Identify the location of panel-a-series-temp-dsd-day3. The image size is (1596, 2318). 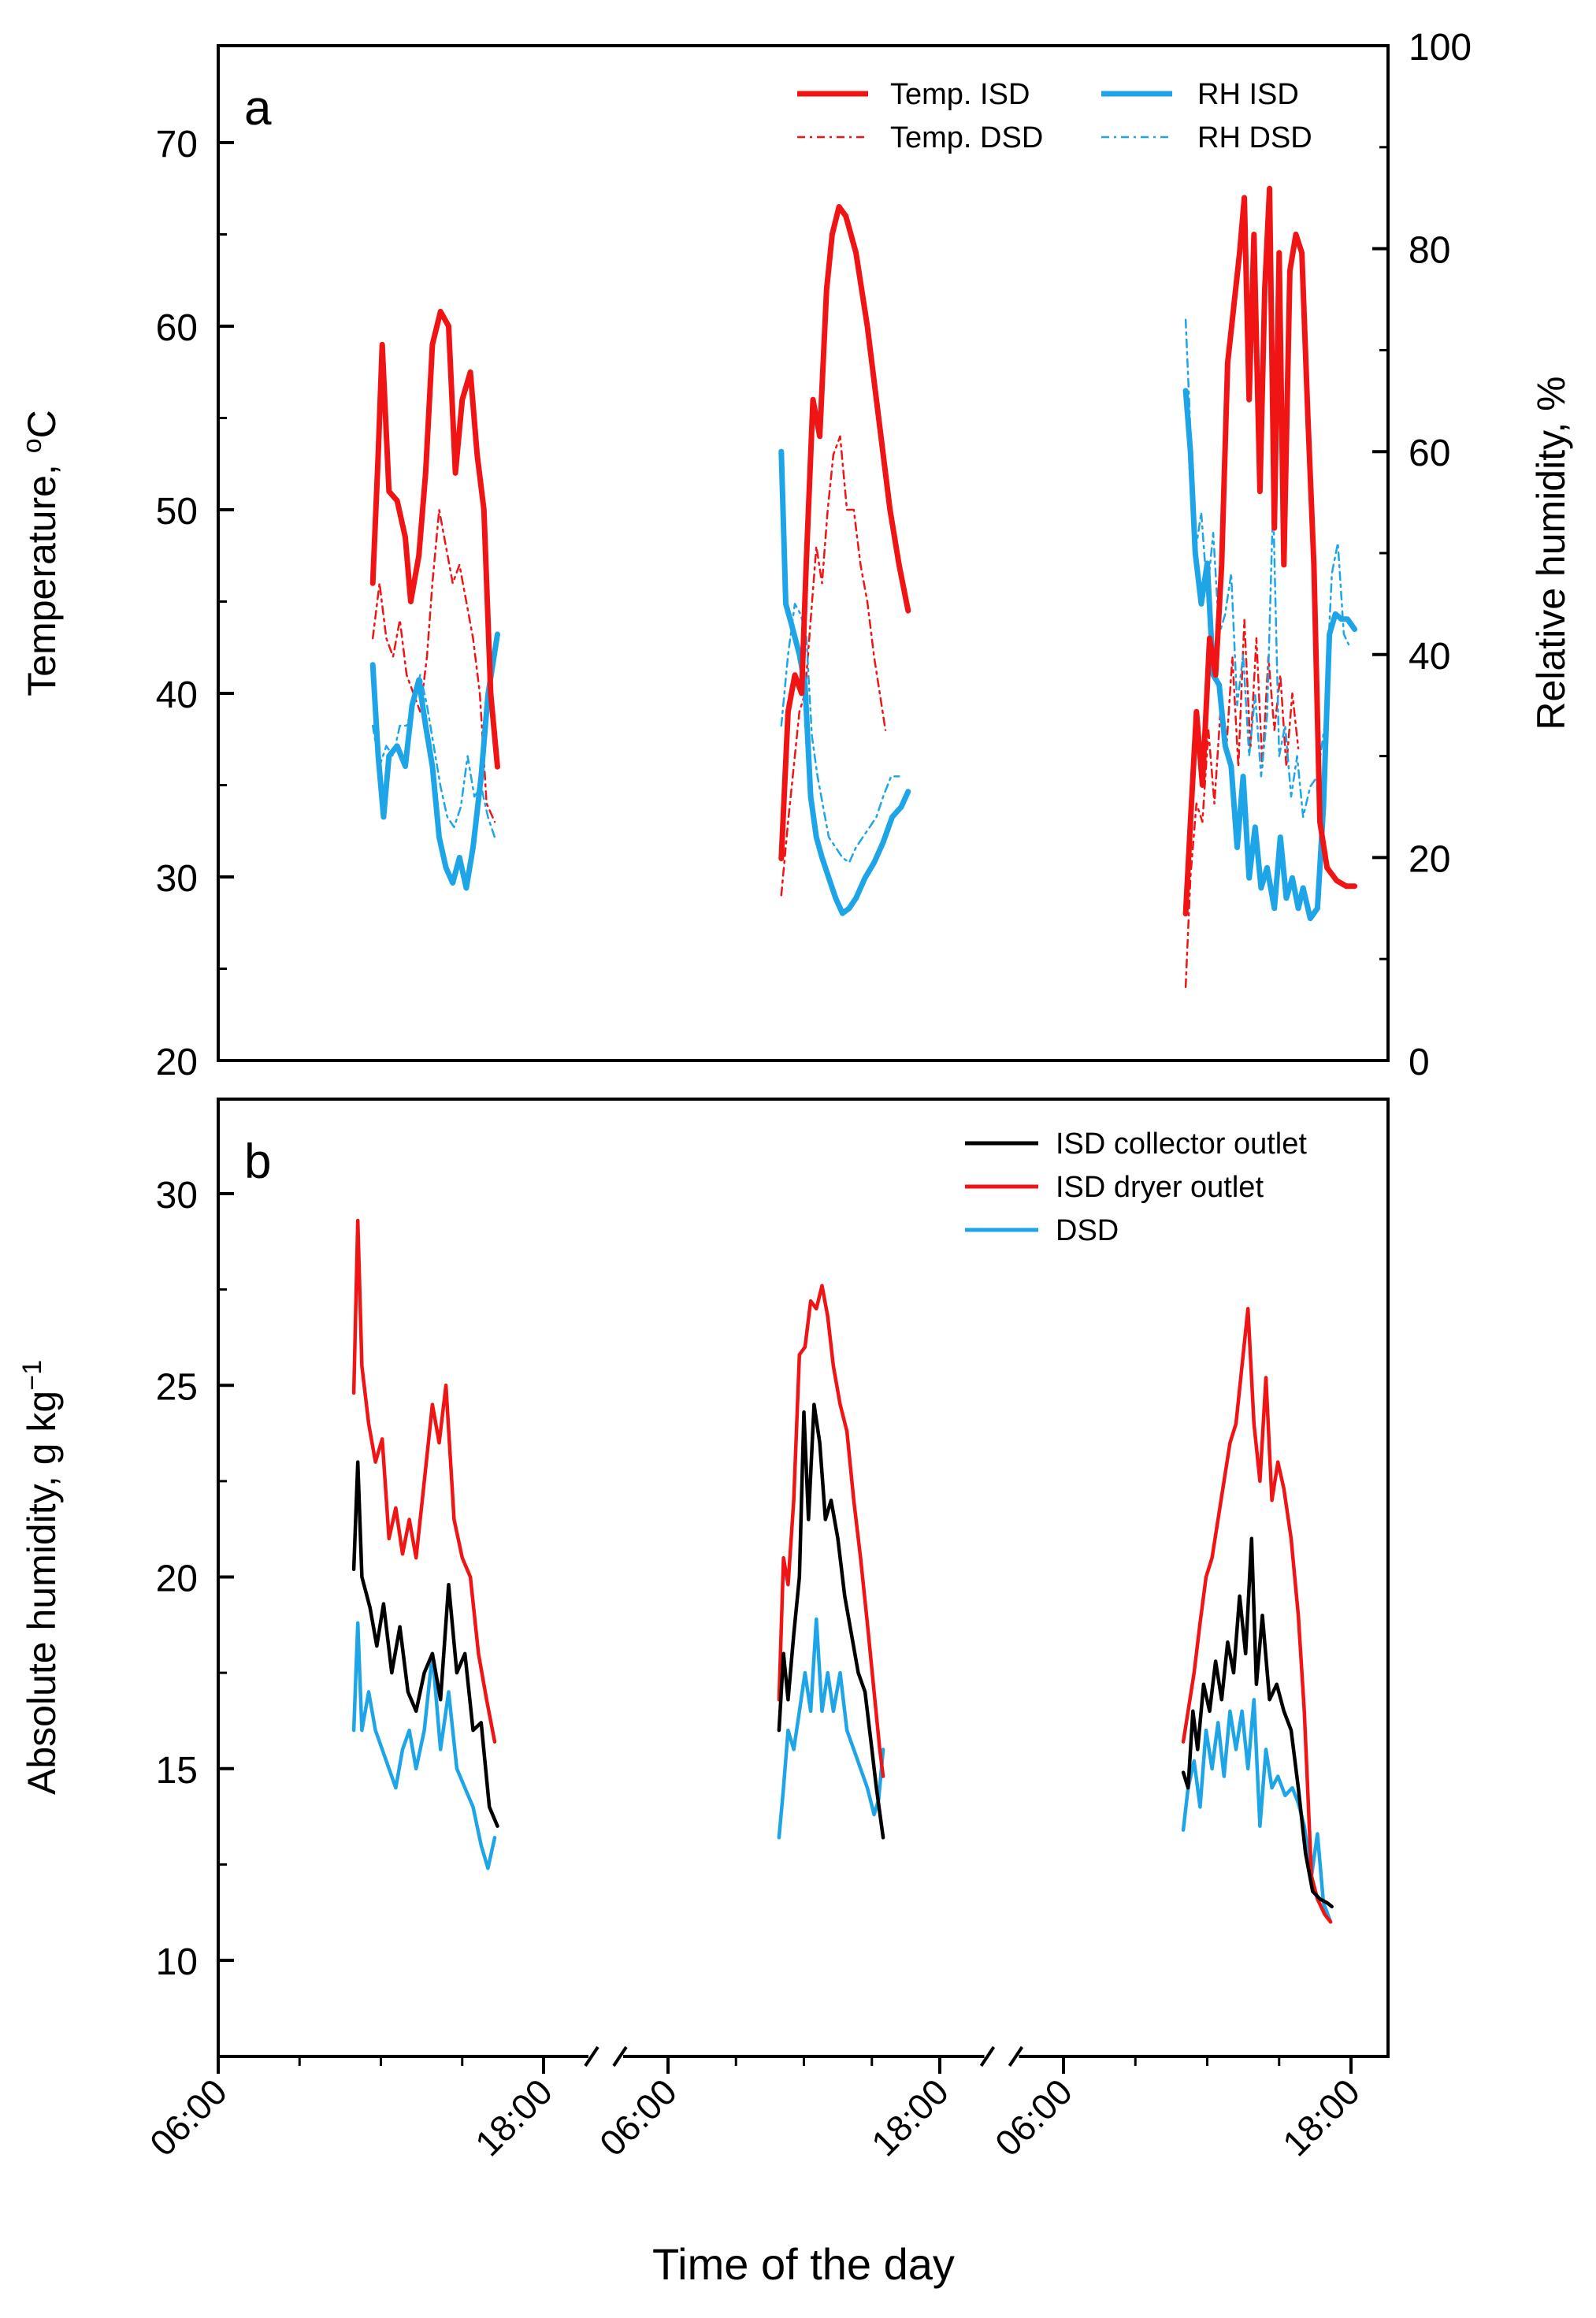
(1242, 804).